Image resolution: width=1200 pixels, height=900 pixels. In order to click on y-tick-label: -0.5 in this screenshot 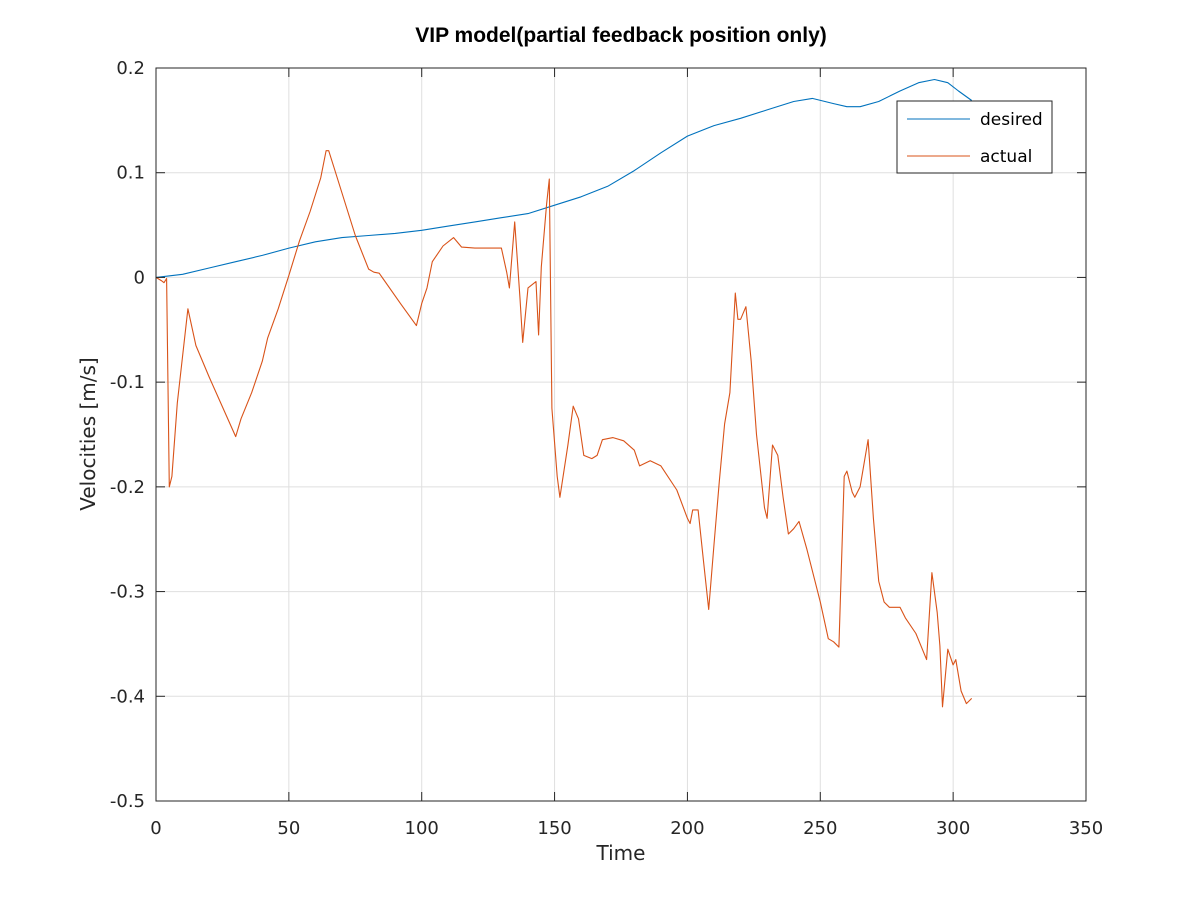, I will do `click(127, 801)`.